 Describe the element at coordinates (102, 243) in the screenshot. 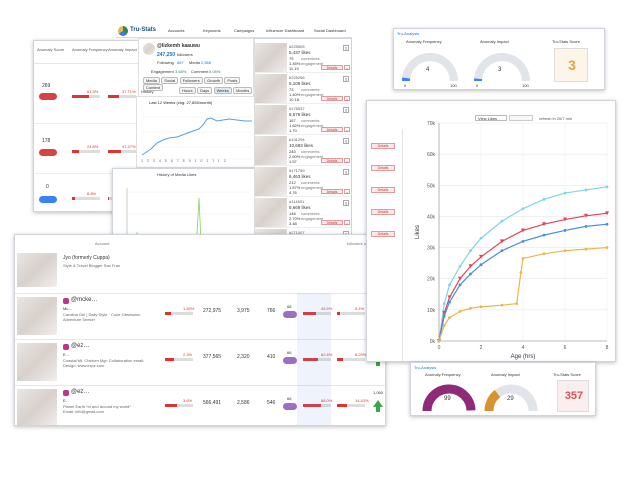

I see `account-column-header: Account` at that location.